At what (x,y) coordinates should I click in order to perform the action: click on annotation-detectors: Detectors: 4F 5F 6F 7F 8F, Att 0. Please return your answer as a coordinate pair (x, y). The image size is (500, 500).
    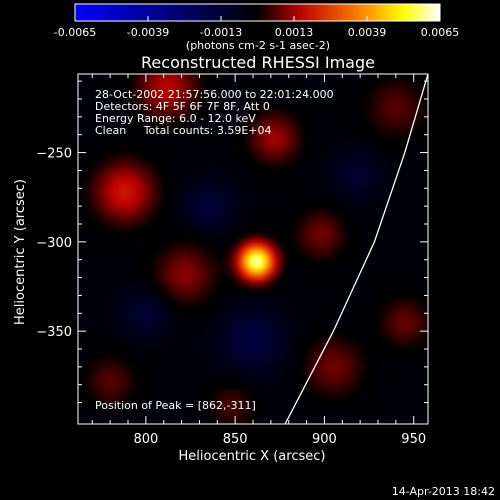
    Looking at the image, I should click on (182, 106).